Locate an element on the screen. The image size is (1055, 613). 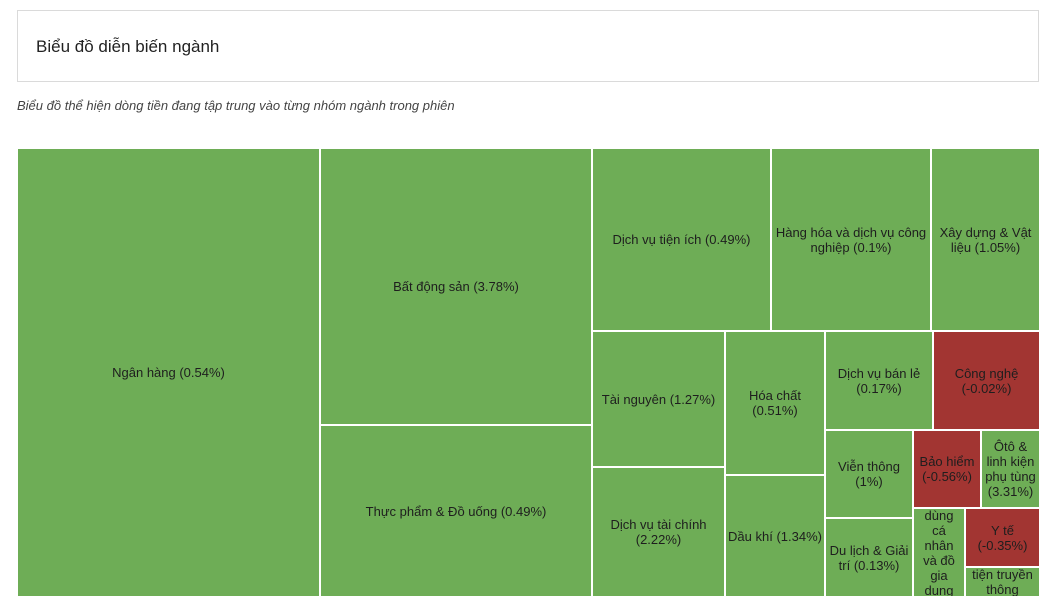
treemap-cell-label: Hóa chất (0.51%) is located at coordinates (775, 403).